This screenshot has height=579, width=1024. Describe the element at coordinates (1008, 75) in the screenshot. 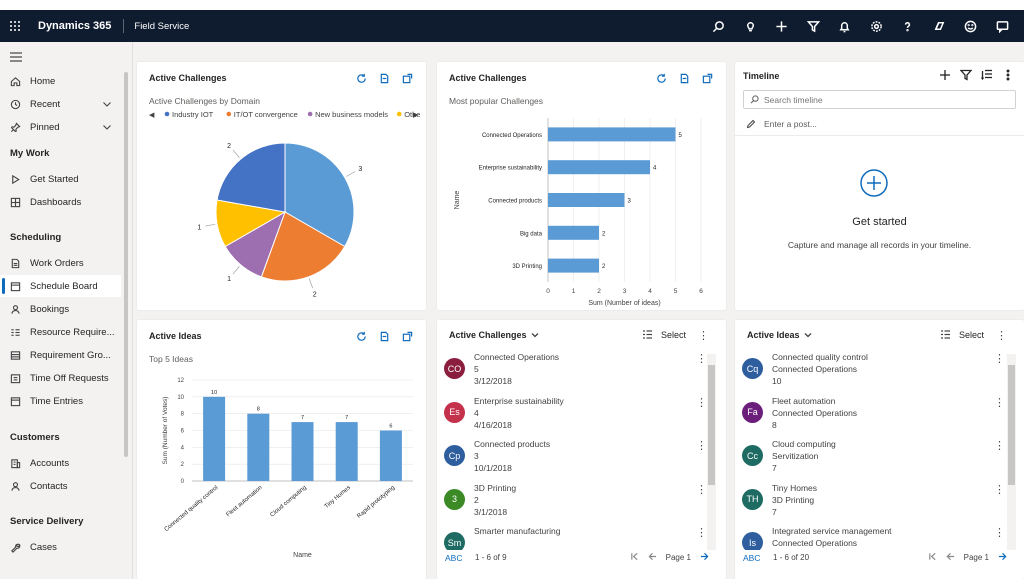

I see `more-icon` at that location.